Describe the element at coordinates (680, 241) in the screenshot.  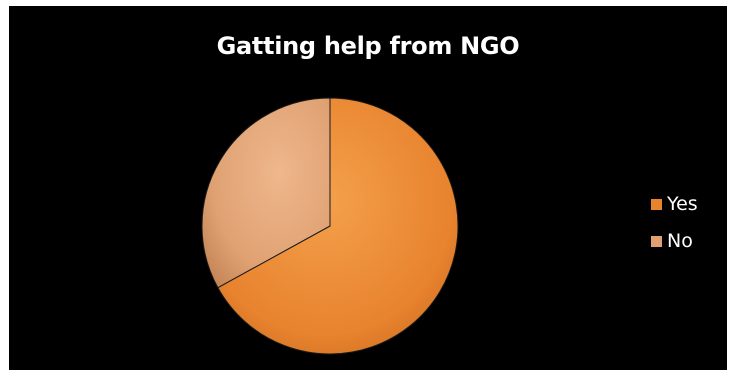
I see `legend-label-no: No` at that location.